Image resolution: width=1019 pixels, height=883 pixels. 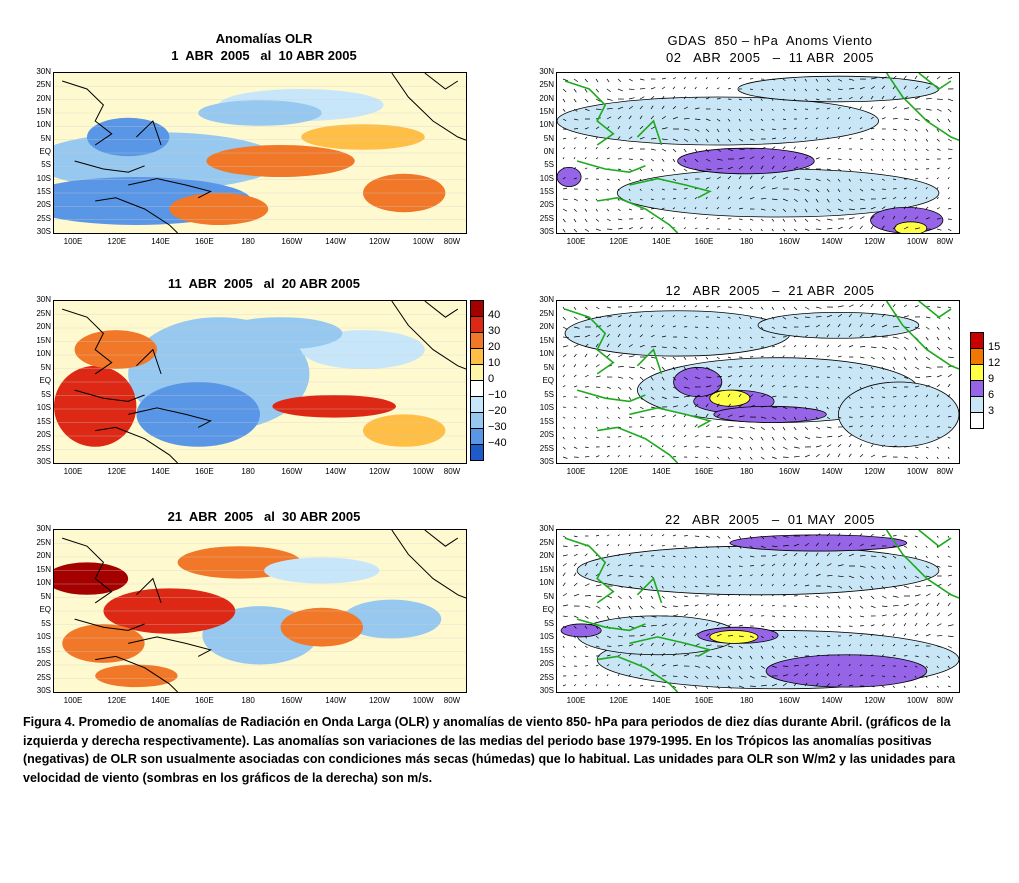 What do you see at coordinates (770, 290) in the screenshot?
I see `panel-title-wind-2: 12 ABR 2005 – 21 ABR 2005` at bounding box center [770, 290].